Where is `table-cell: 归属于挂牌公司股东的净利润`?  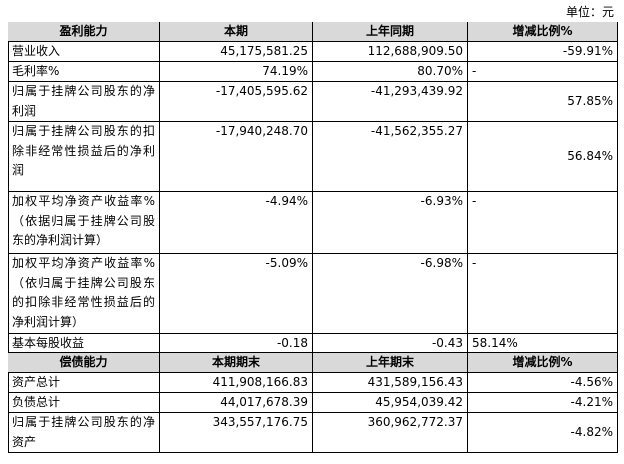
table-cell: 归属于挂牌公司股东的净利润 is located at coordinates (84, 102).